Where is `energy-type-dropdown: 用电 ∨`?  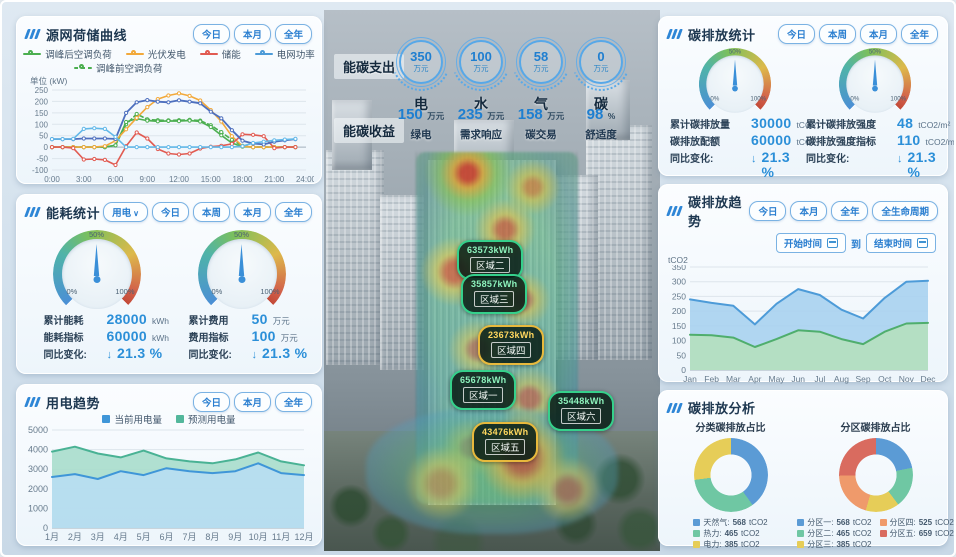
energy-type-dropdown: 用电 ∨ is located at coordinates (125, 212).